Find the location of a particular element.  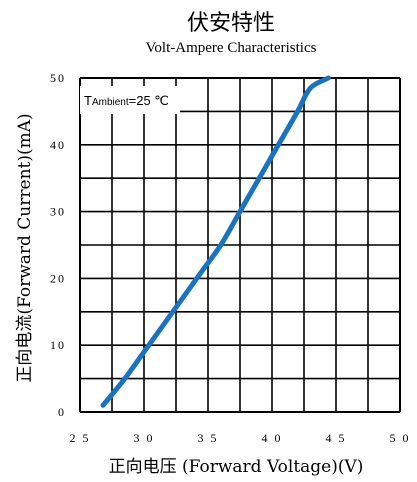

ambient-temperature-annotation: TAmbient=25 ℃ is located at coordinates (126, 100).